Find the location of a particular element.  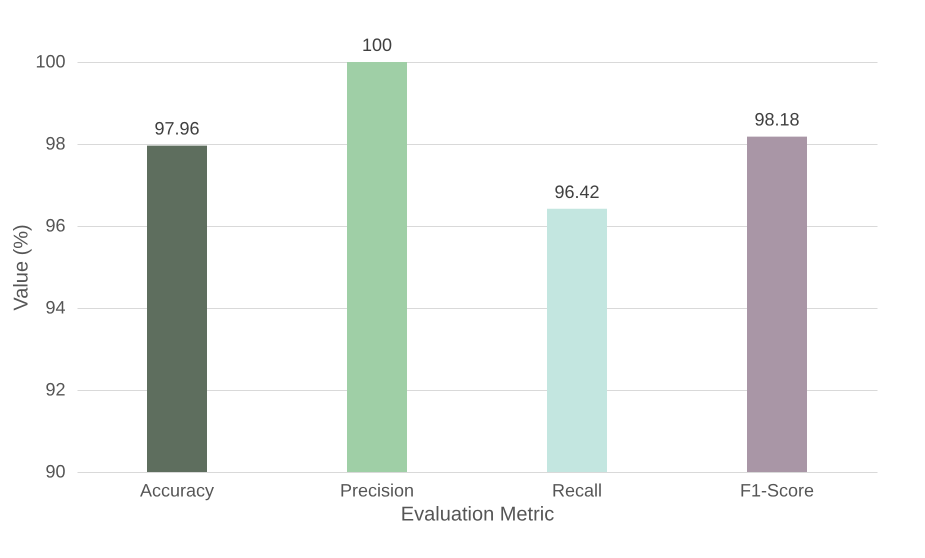

x-tick-label: Accuracy is located at coordinates (177, 490).